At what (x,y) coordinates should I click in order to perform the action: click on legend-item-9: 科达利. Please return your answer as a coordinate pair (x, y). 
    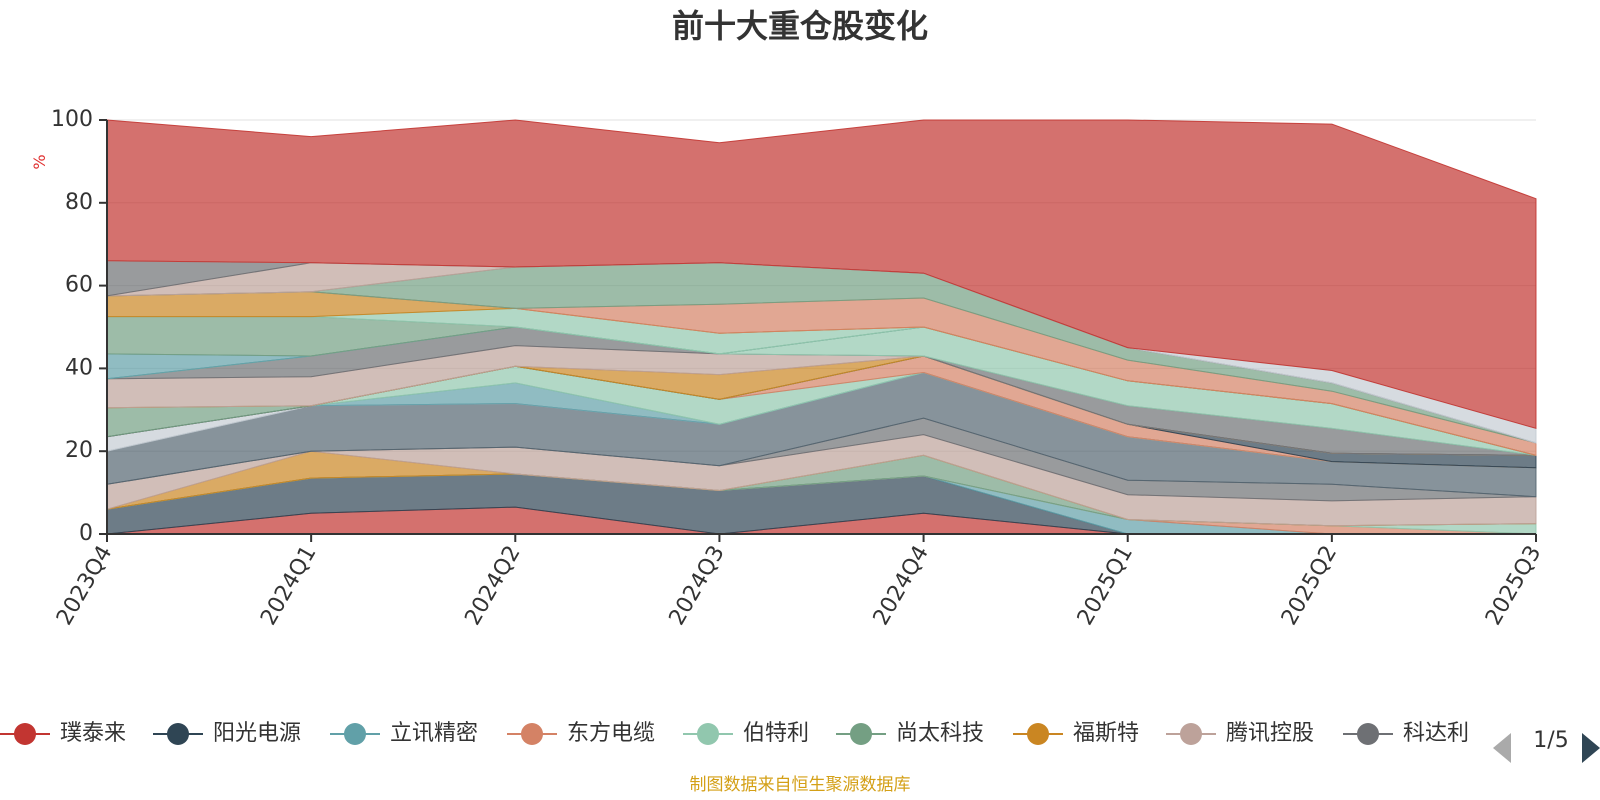
    Looking at the image, I should click on (1406, 733).